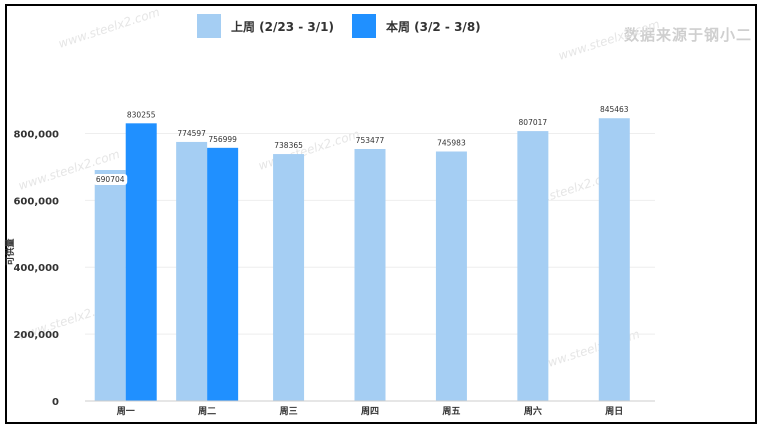 This screenshot has width=766, height=432. I want to click on legend-label-last-week: 上周 (2/23 - 3/1), so click(282, 26).